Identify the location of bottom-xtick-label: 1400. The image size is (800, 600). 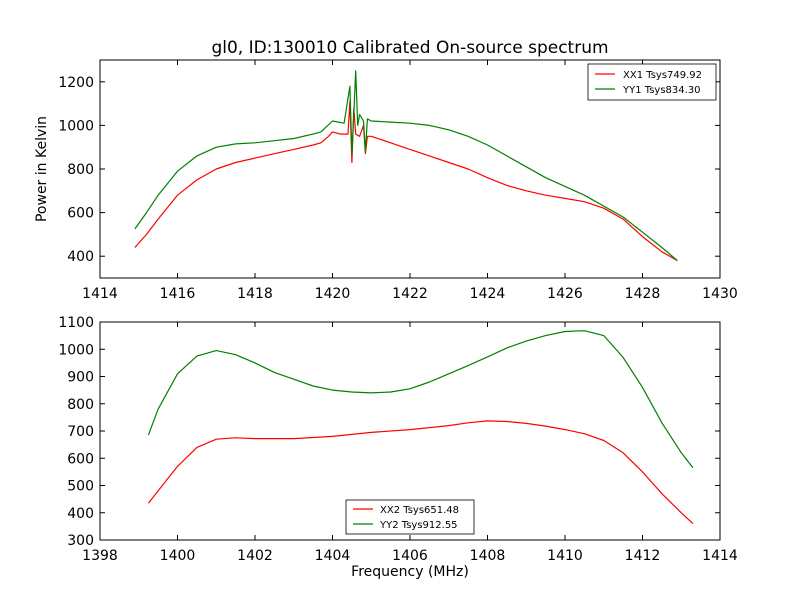
(178, 556).